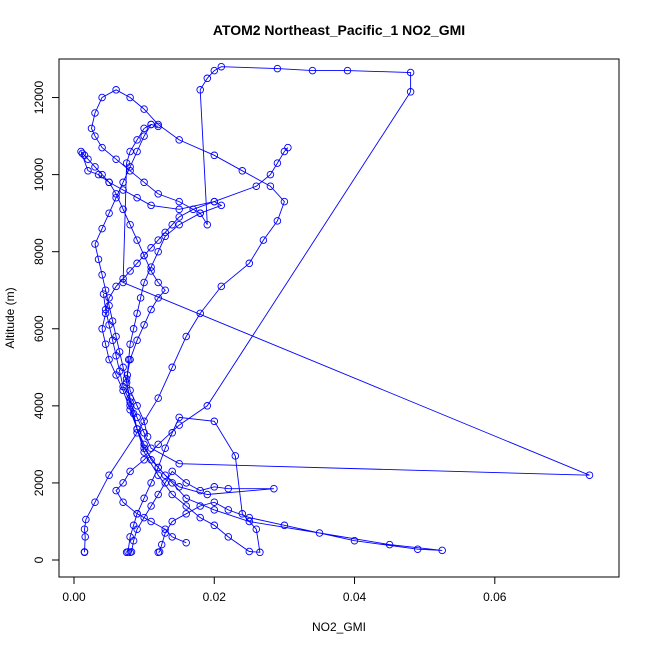  Describe the element at coordinates (215, 597) in the screenshot. I see `x-tick-label: 0.02` at that location.